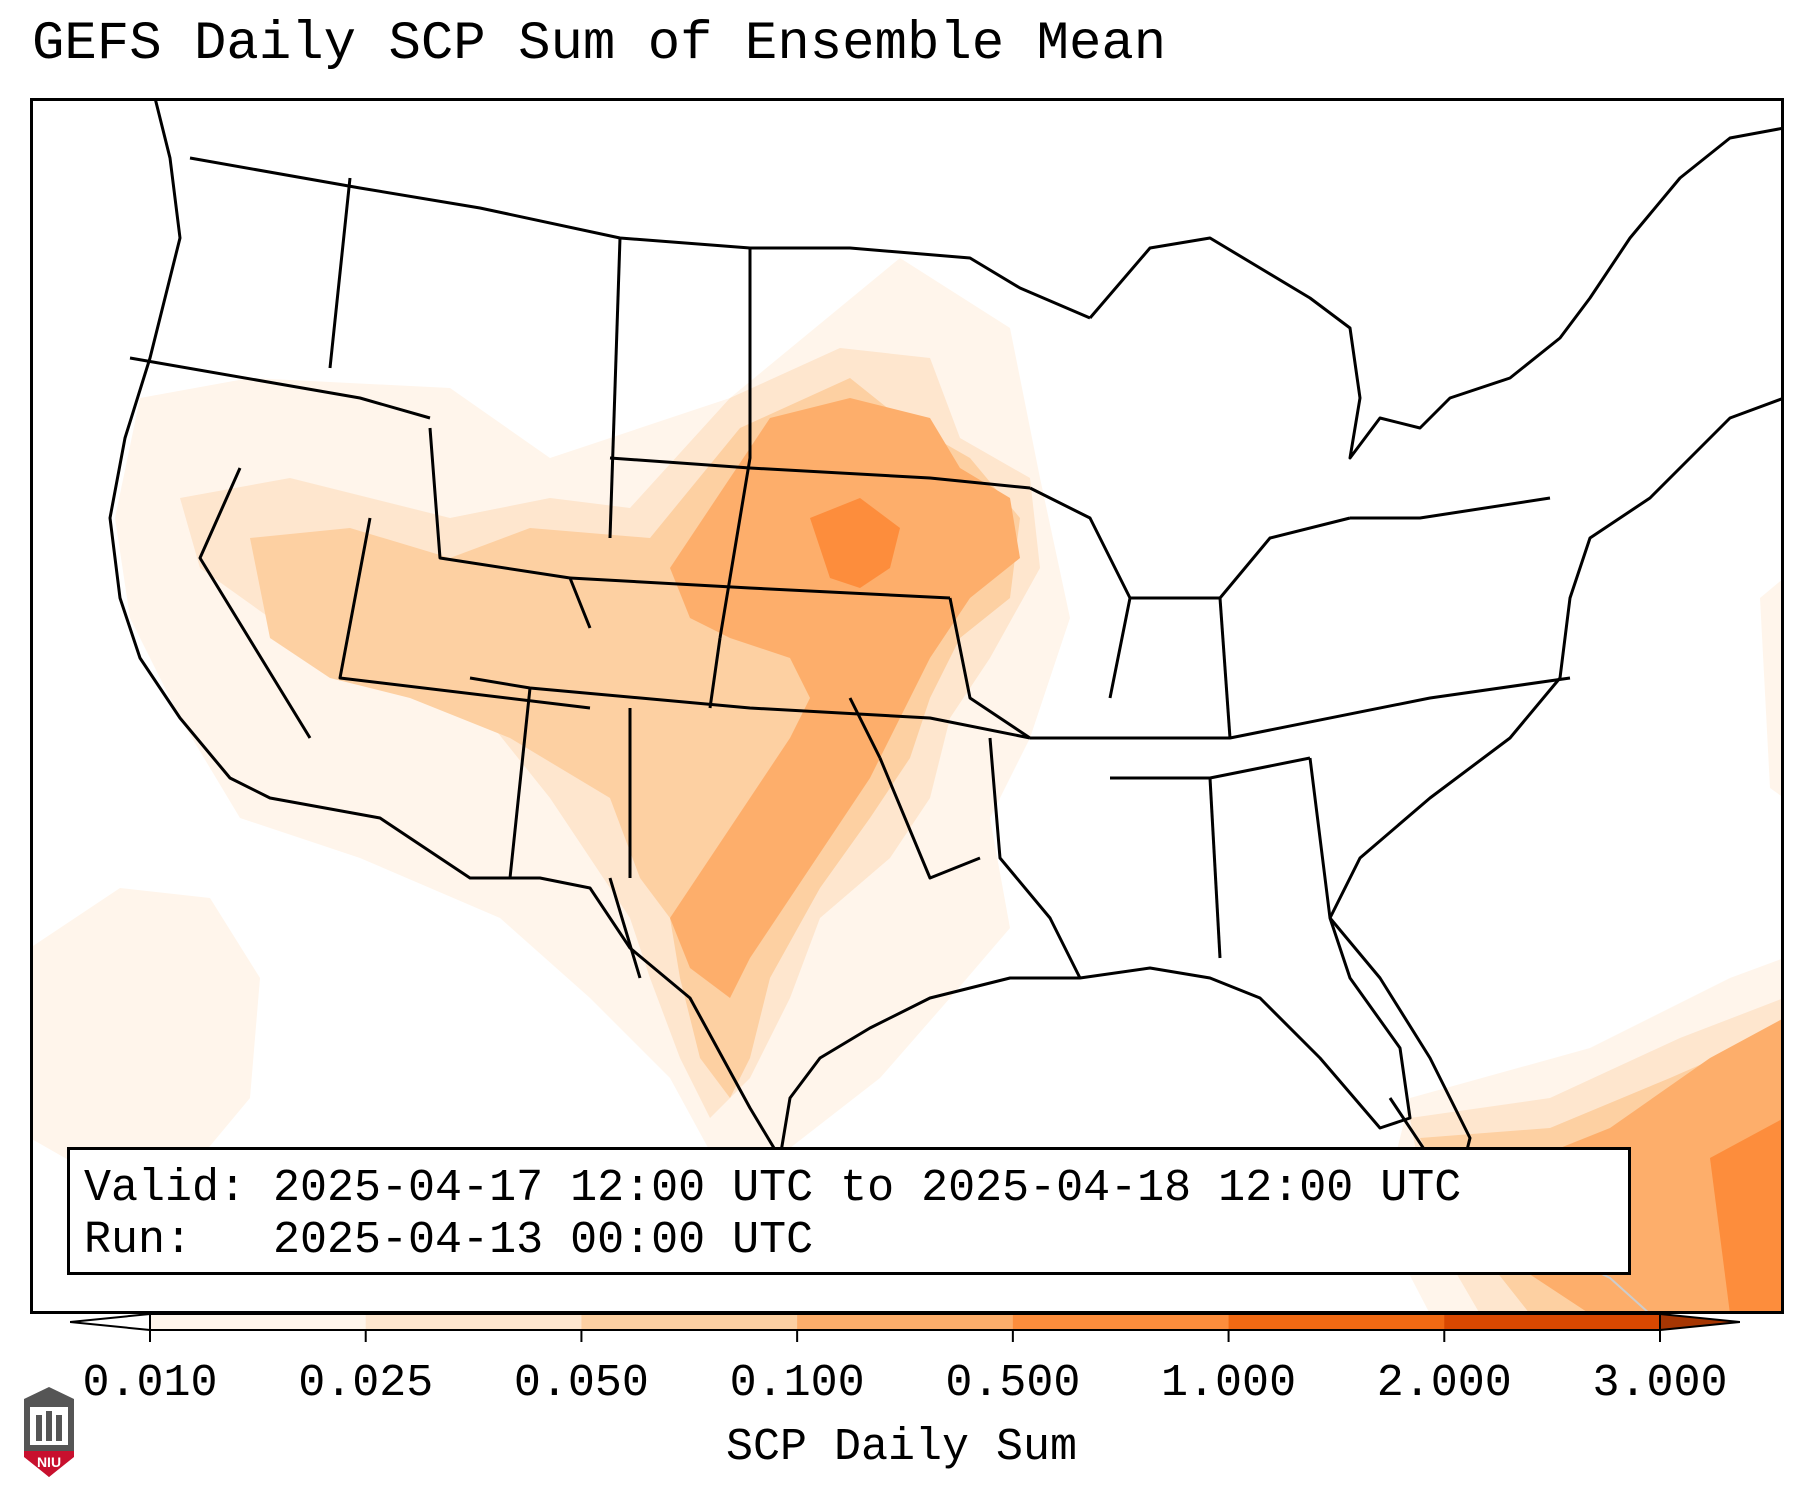 The image size is (1803, 1500). What do you see at coordinates (49, 1432) in the screenshot?
I see `niu-logo: NIU` at bounding box center [49, 1432].